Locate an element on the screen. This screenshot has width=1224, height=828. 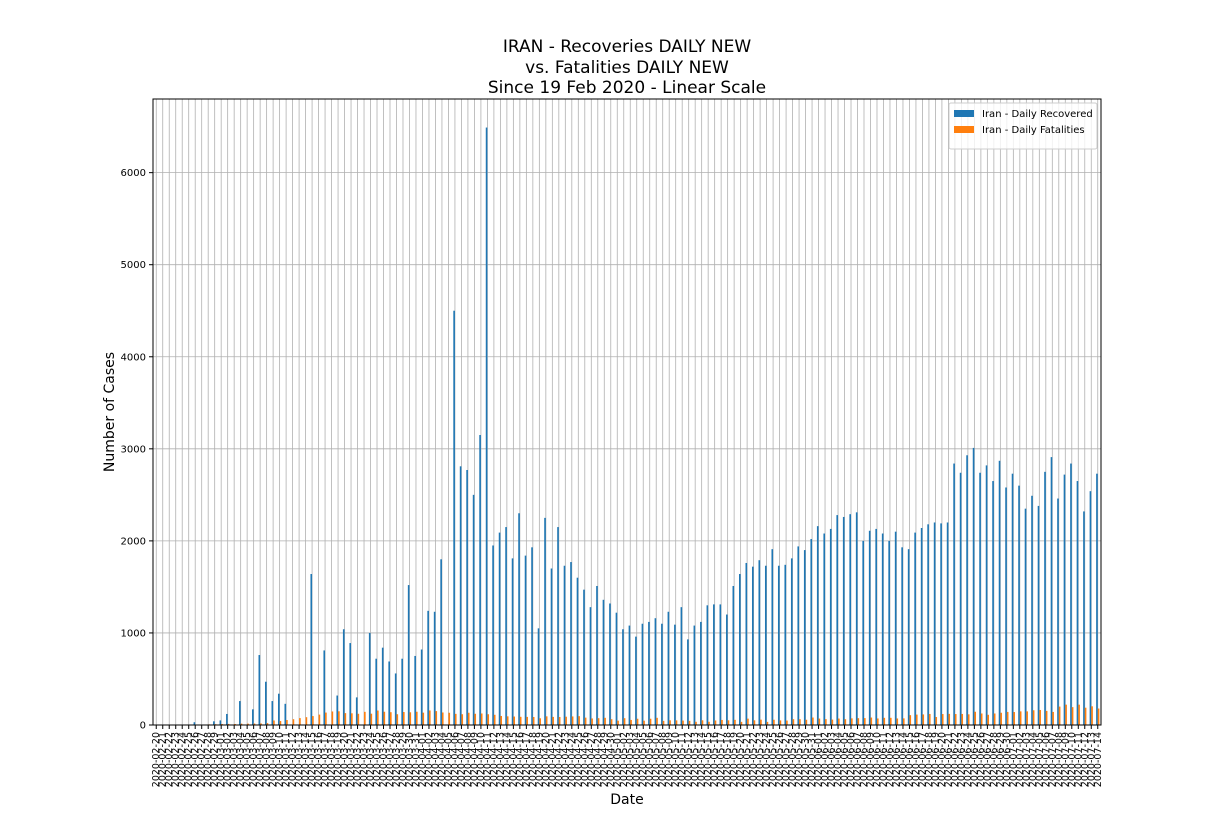
x-tick-label: 2020-06-10 is located at coordinates (877, 759).